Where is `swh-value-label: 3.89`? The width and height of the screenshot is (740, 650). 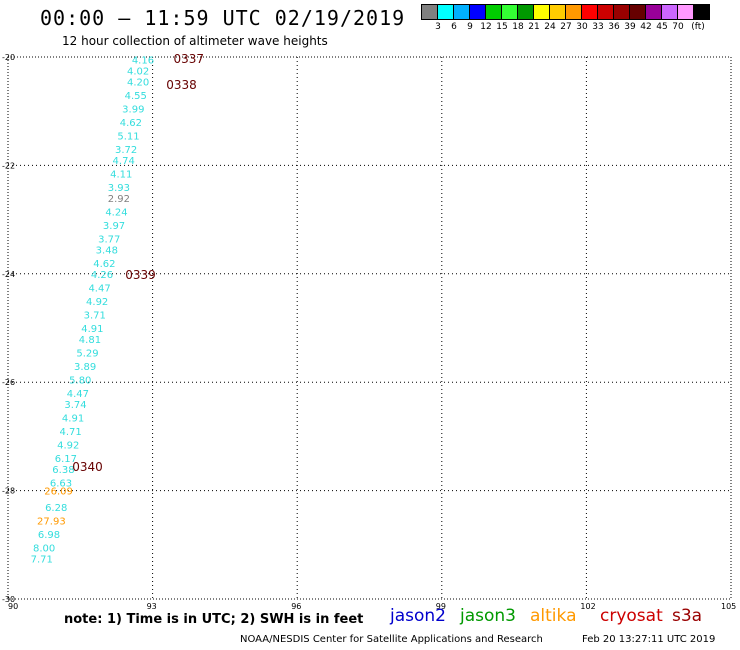
swh-value-label: 3.89 is located at coordinates (85, 367).